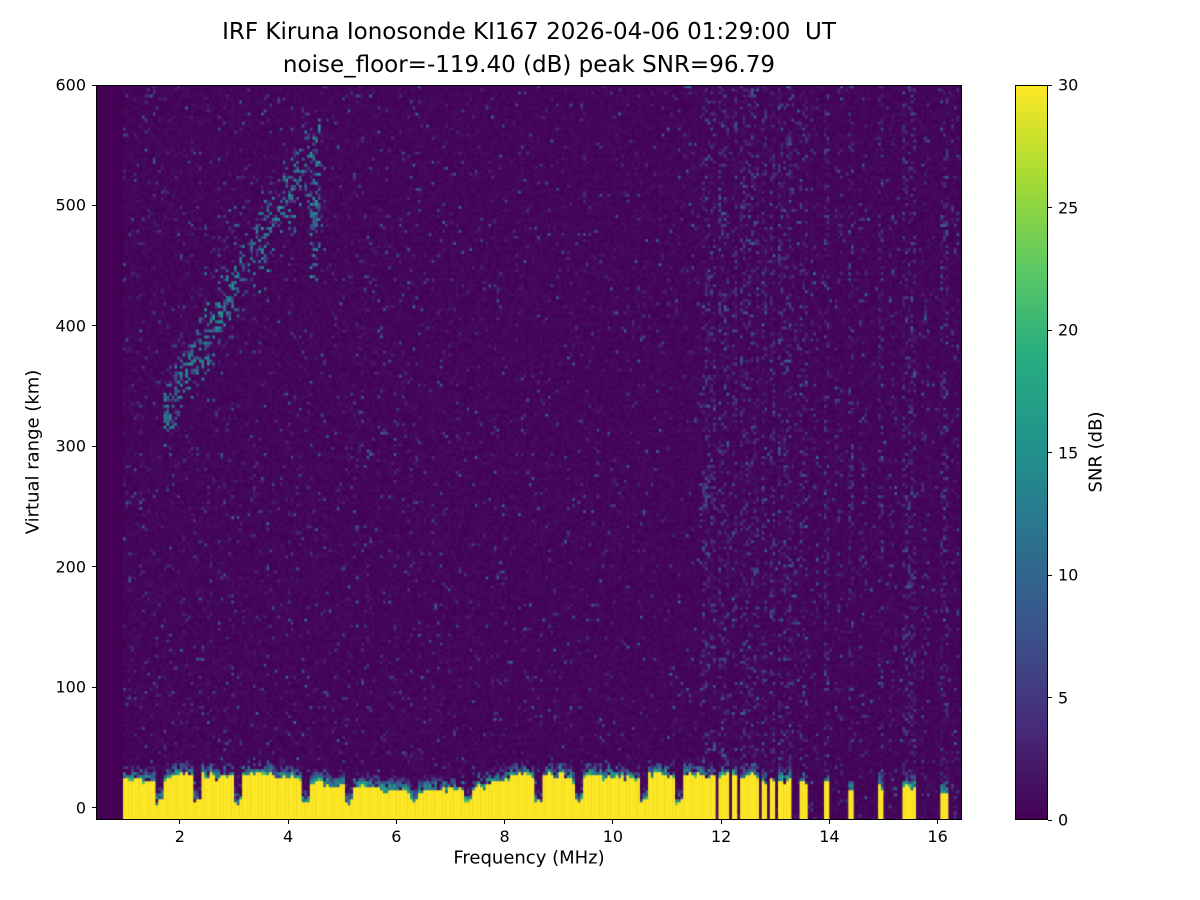 Image resolution: width=1200 pixels, height=900 pixels. I want to click on colorbar-tick-label: 0, so click(1063, 820).